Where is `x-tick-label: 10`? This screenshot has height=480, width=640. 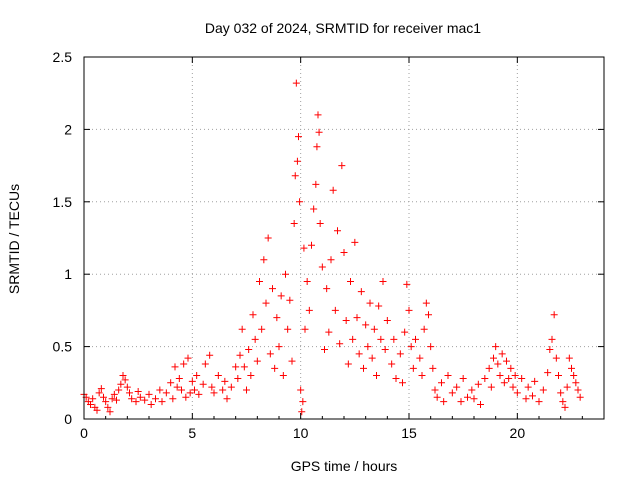 x-tick-label: 10 is located at coordinates (301, 433).